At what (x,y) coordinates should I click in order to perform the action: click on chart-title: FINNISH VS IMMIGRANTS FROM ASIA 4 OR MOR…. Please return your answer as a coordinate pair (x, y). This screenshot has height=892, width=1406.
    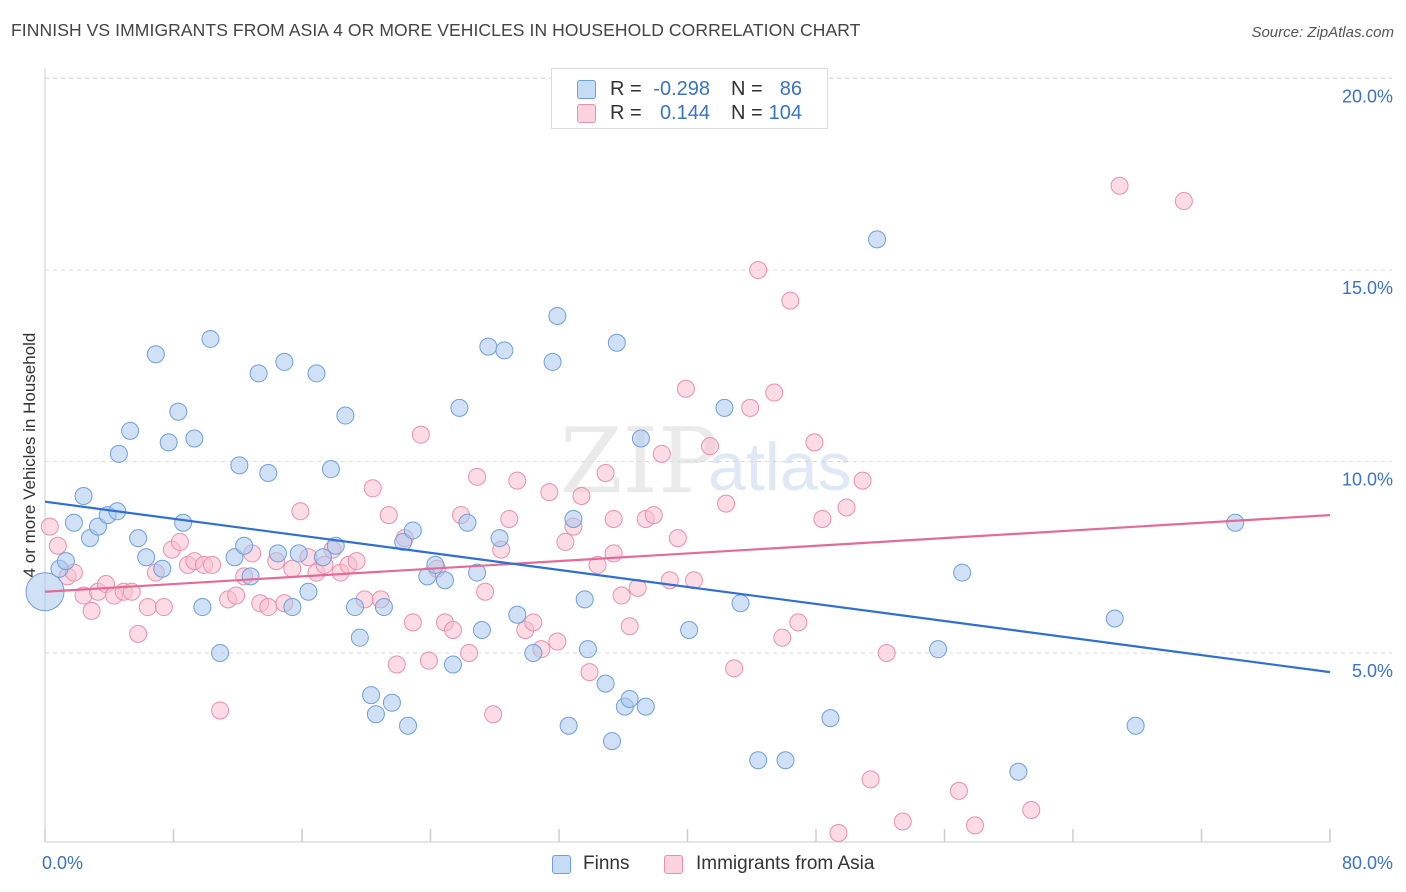
    Looking at the image, I should click on (436, 30).